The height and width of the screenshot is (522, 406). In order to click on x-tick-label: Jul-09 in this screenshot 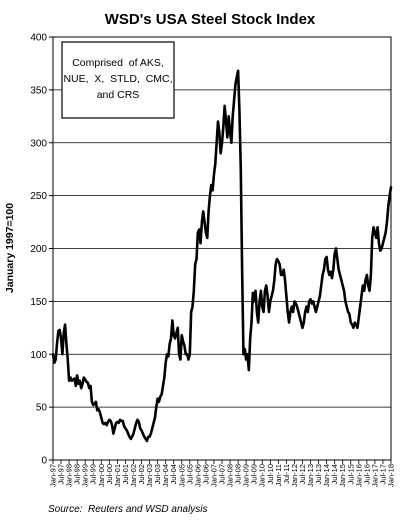, I will do `click(254, 474)`.